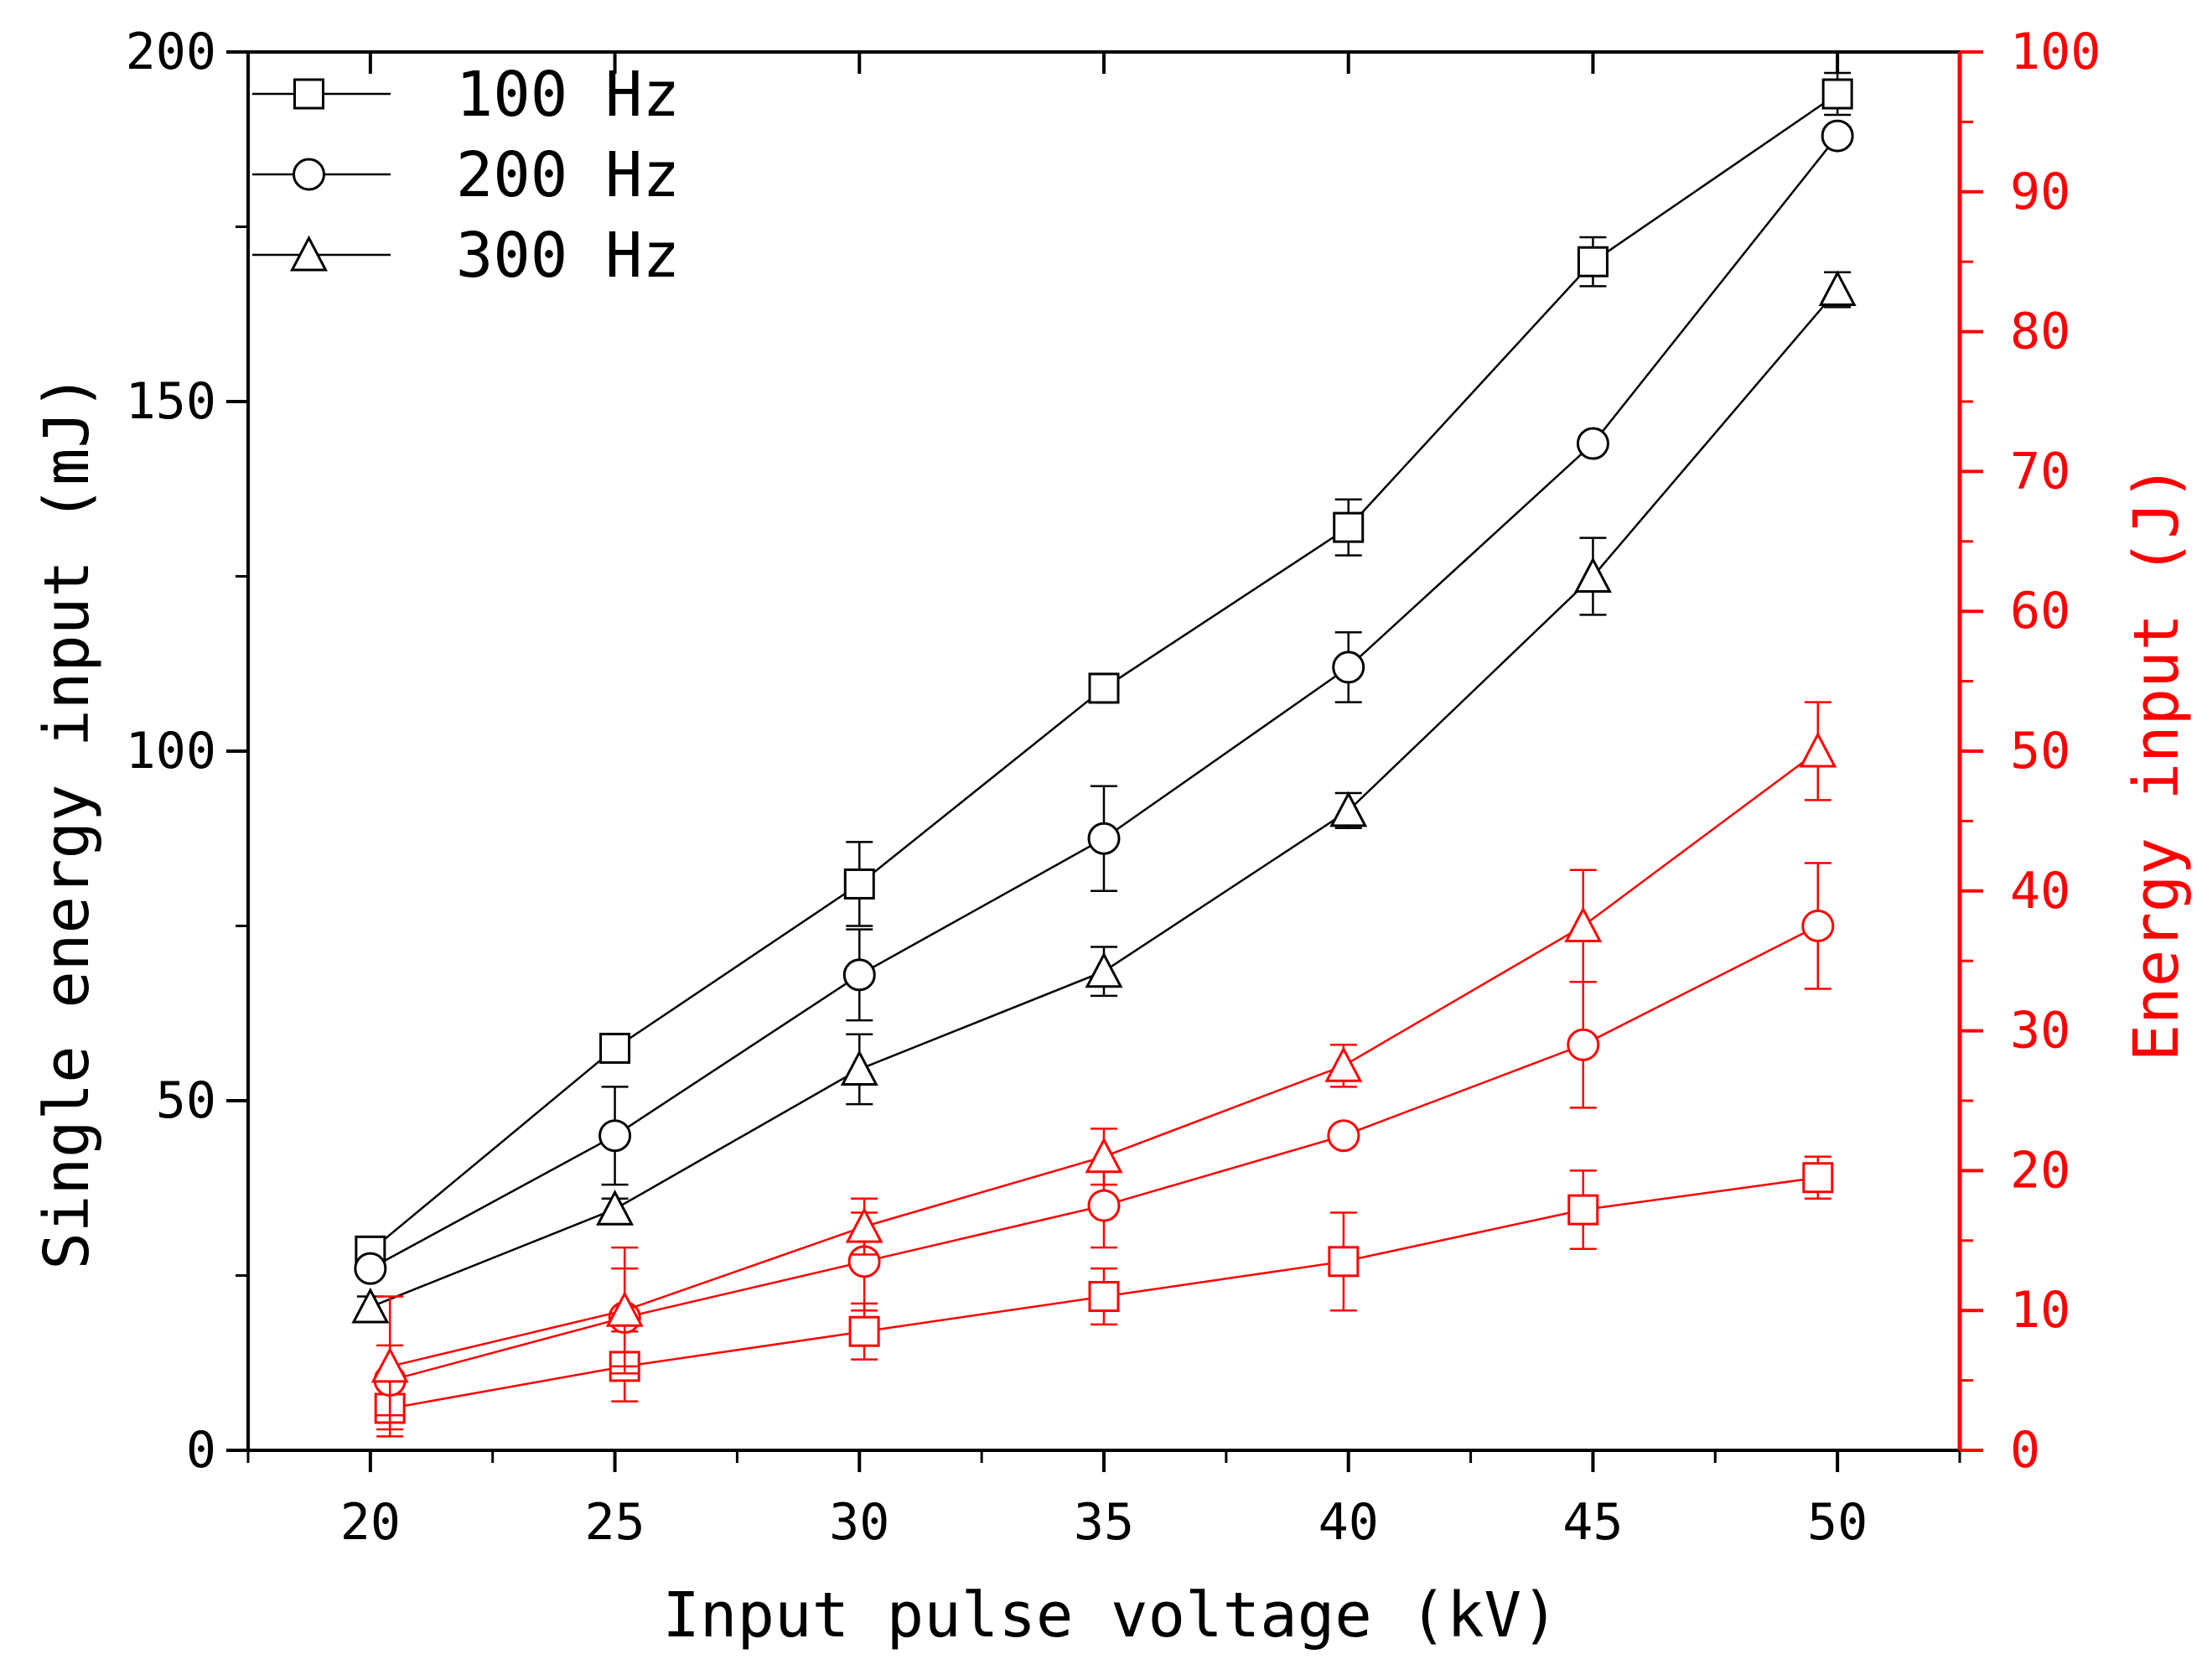 Image resolution: width=2207 pixels, height=1680 pixels. What do you see at coordinates (2055, 52) in the screenshot?
I see `y-right-tick-label: 100` at bounding box center [2055, 52].